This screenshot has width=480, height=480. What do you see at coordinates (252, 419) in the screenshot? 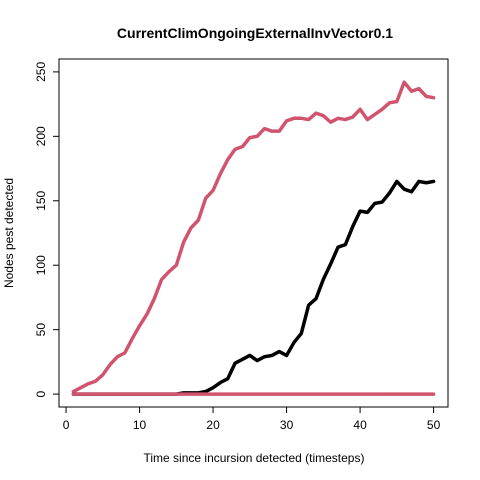
I see `x-axis: 0 10 20 30 40 50` at bounding box center [252, 419].